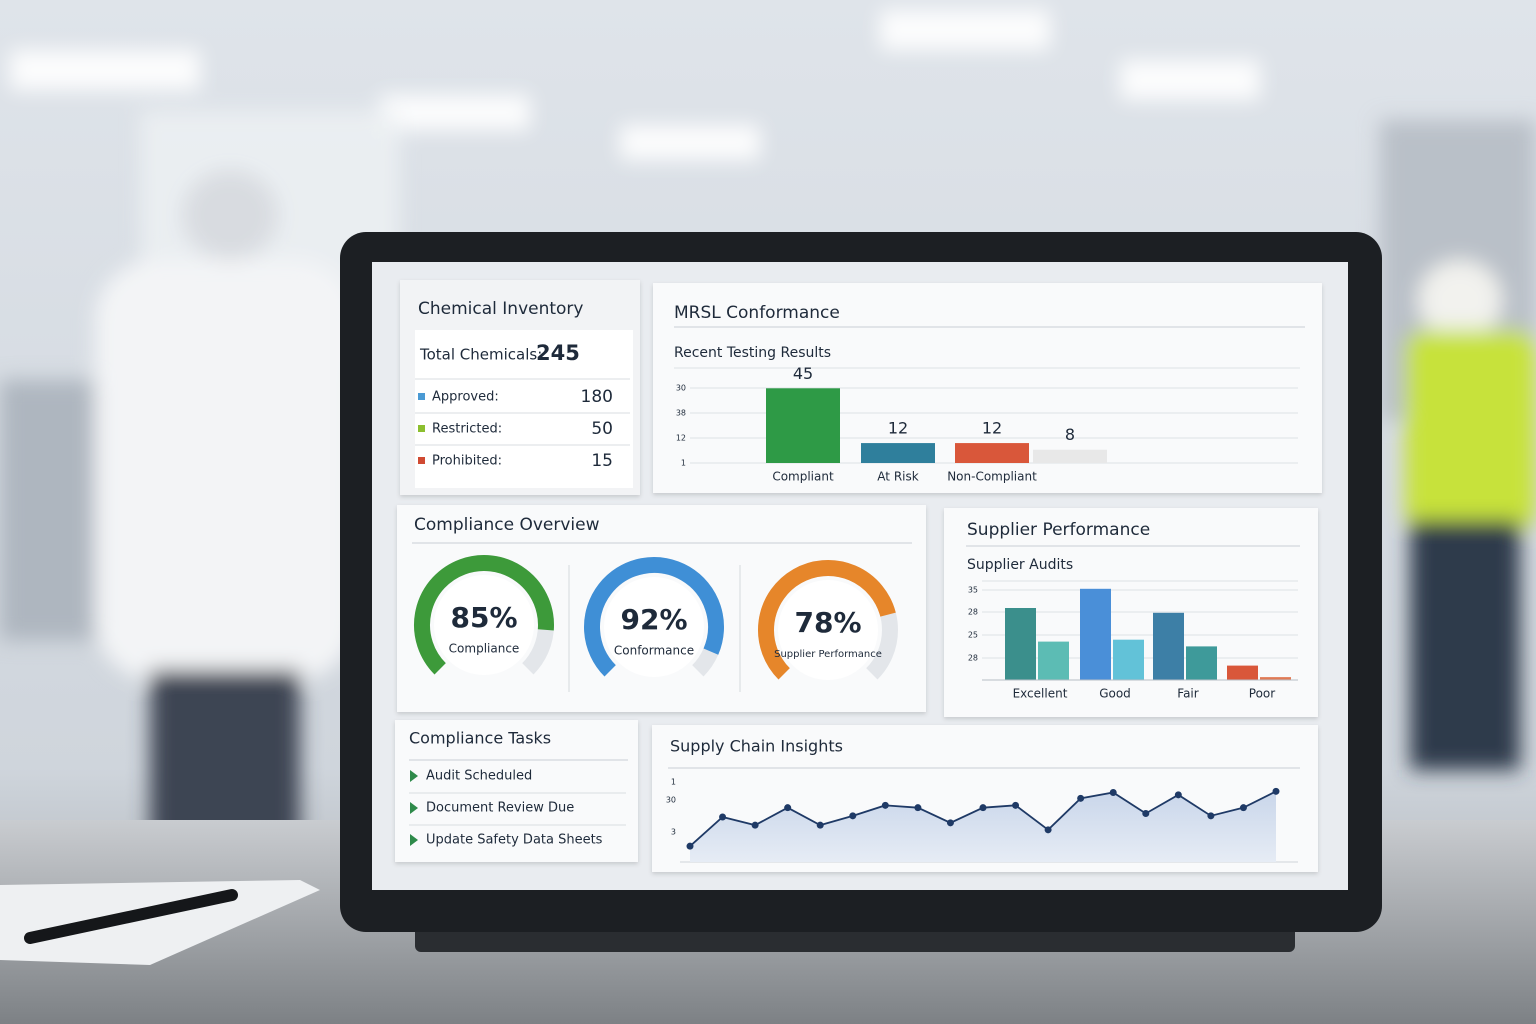 This screenshot has width=1536, height=1024. What do you see at coordinates (973, 590) in the screenshot?
I see `y-tick-label: 35` at bounding box center [973, 590].